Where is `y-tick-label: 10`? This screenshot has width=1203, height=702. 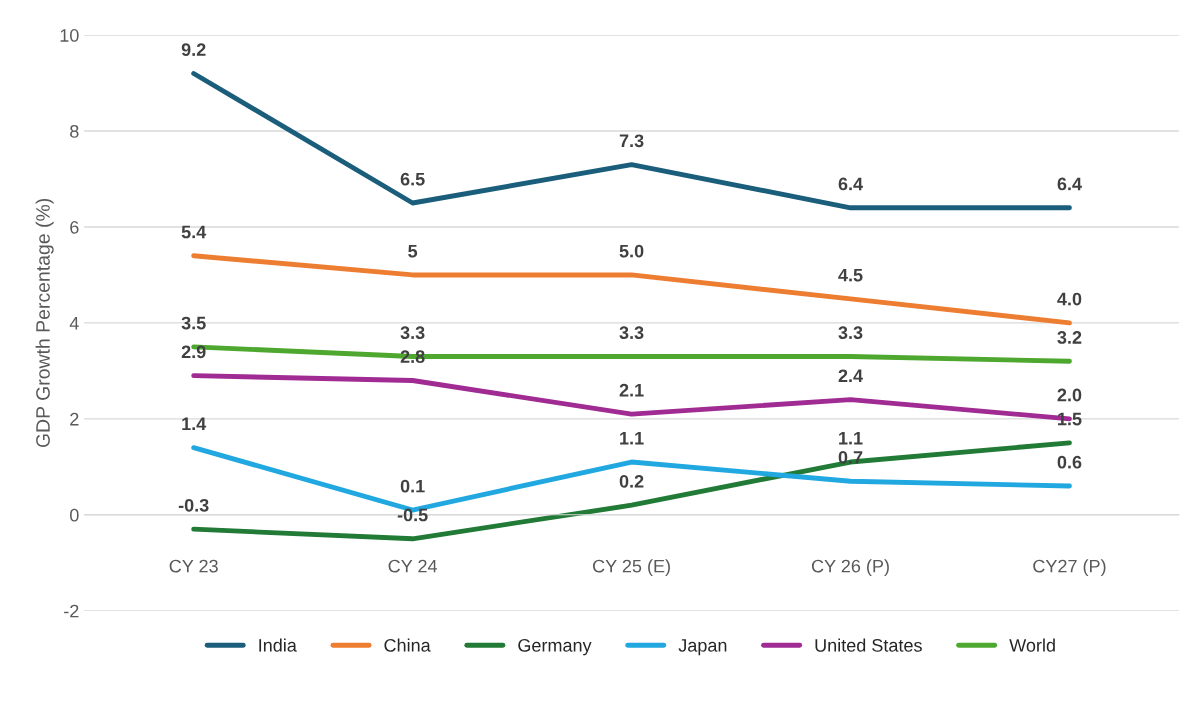 y-tick-label: 10 is located at coordinates (69, 35).